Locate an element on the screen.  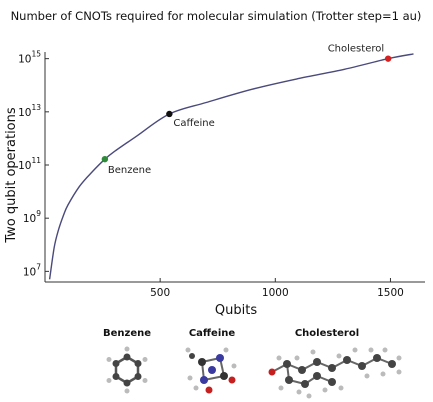
data-label-benzene: Benzene is located at coordinates (129, 170).